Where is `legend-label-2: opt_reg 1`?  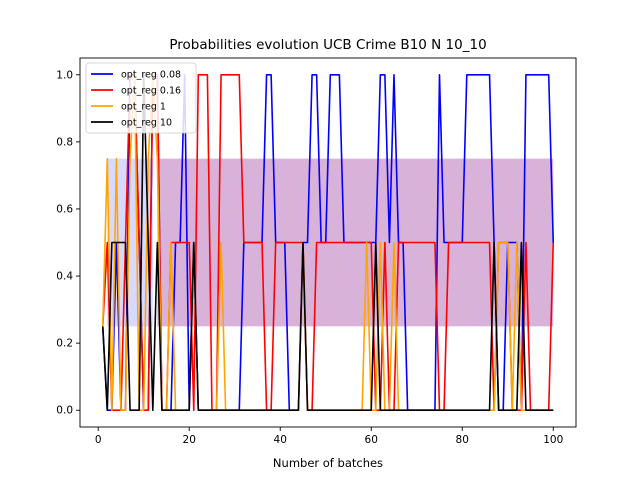 legend-label-2: opt_reg 1 is located at coordinates (143, 107).